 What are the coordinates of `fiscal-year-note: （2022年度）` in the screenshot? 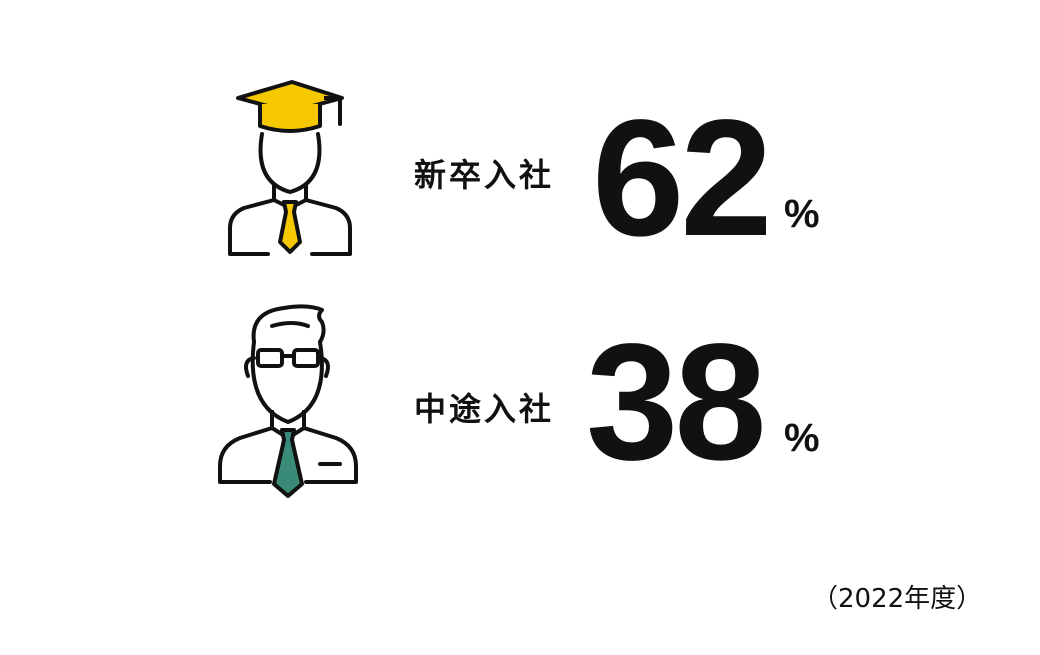 It's located at (897, 599).